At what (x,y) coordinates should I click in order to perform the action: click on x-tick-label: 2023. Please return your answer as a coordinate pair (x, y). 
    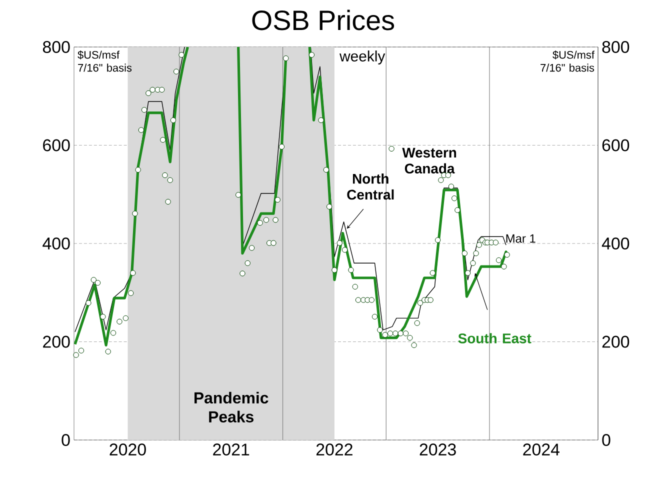
    Looking at the image, I should click on (438, 450).